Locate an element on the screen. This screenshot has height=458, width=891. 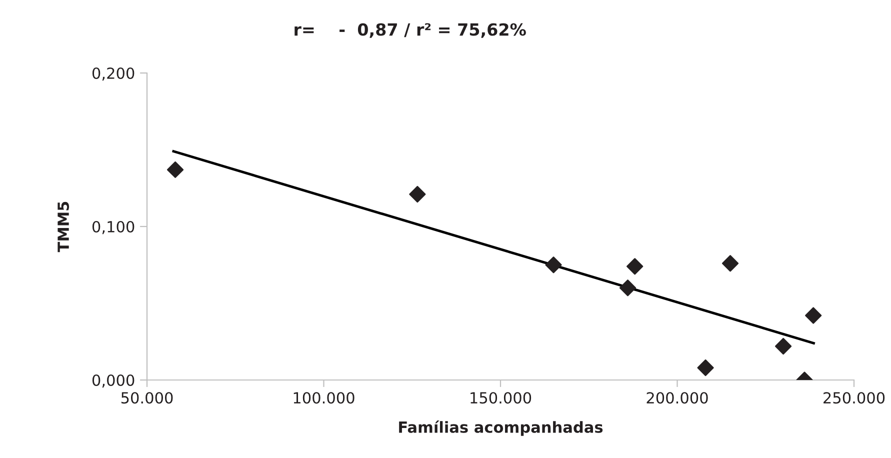
x-tick-label: 250.000 is located at coordinates (854, 398).